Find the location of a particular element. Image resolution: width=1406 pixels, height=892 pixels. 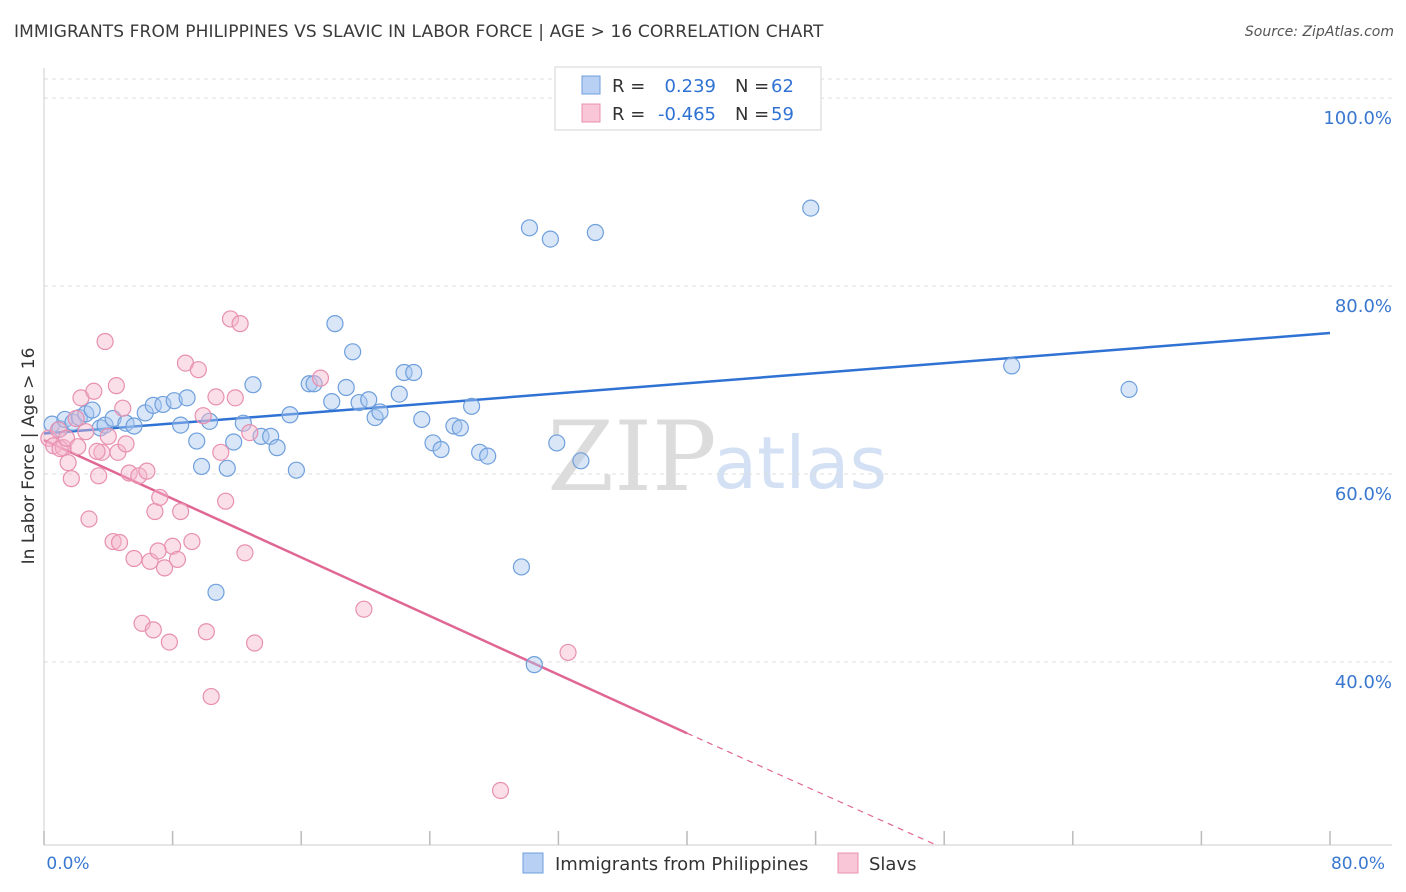

watermark-zip: ZIP is located at coordinates (631, 457).